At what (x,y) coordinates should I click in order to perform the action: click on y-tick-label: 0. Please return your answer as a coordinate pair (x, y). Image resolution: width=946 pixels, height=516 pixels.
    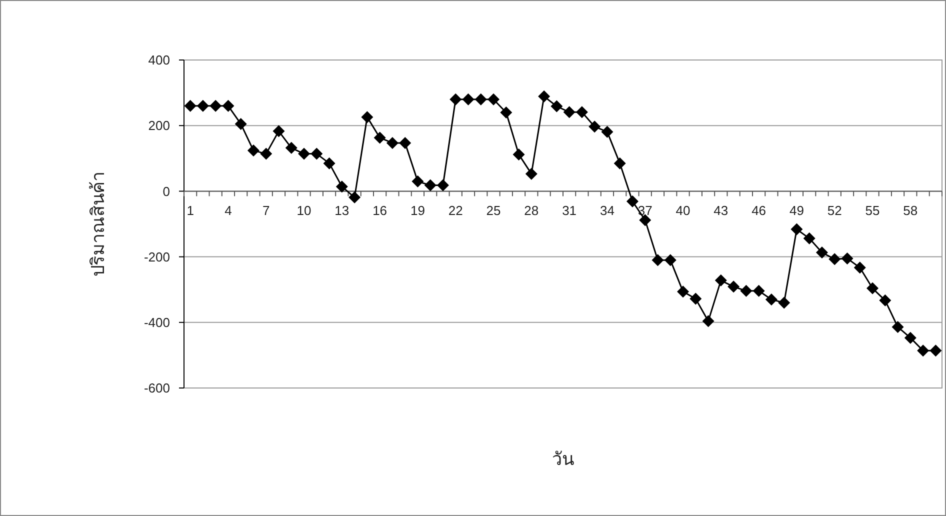
    Looking at the image, I should click on (166, 191).